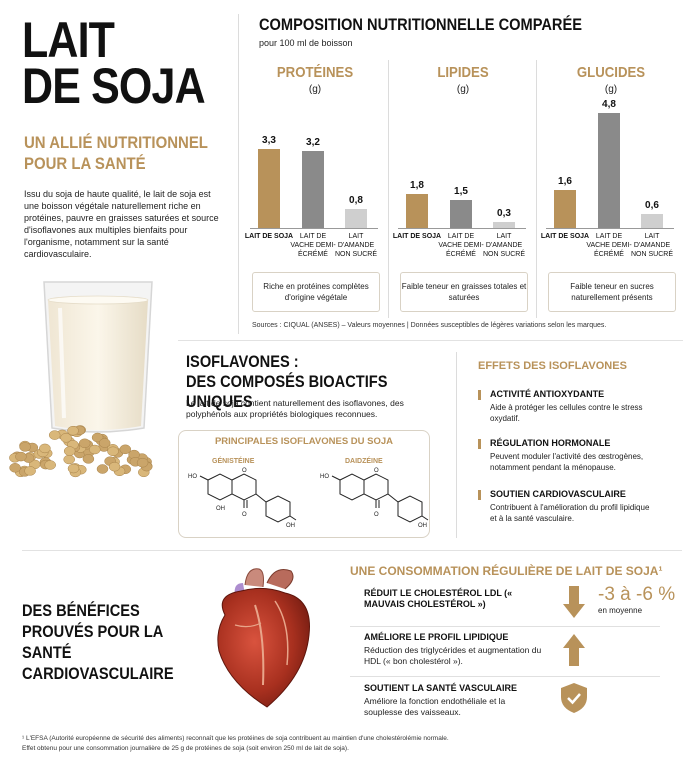 The height and width of the screenshot is (768, 698). Describe the element at coordinates (313, 142) in the screenshot. I see `bar-value-label: 3,2` at that location.